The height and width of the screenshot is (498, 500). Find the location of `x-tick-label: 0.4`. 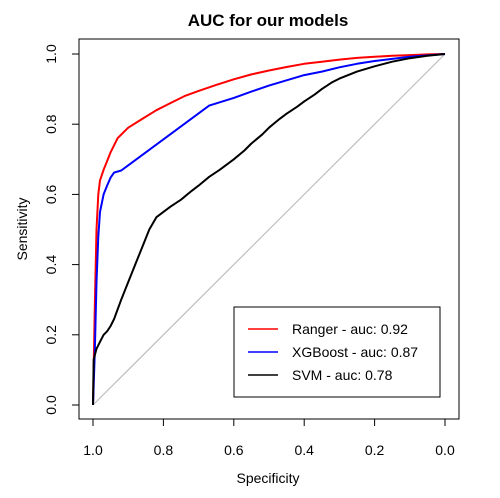

x-tick-label: 0.4 is located at coordinates (304, 450).